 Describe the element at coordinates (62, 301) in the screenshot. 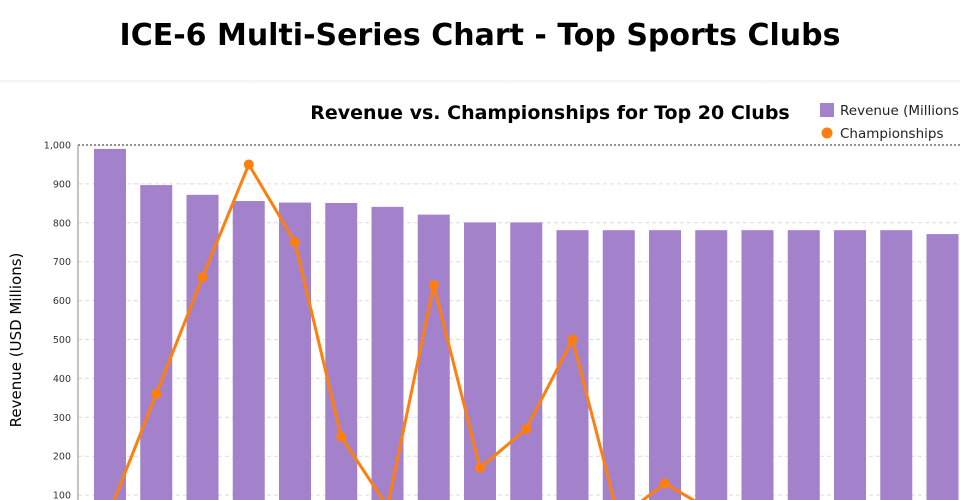

I see `y-tick-label: 600` at that location.